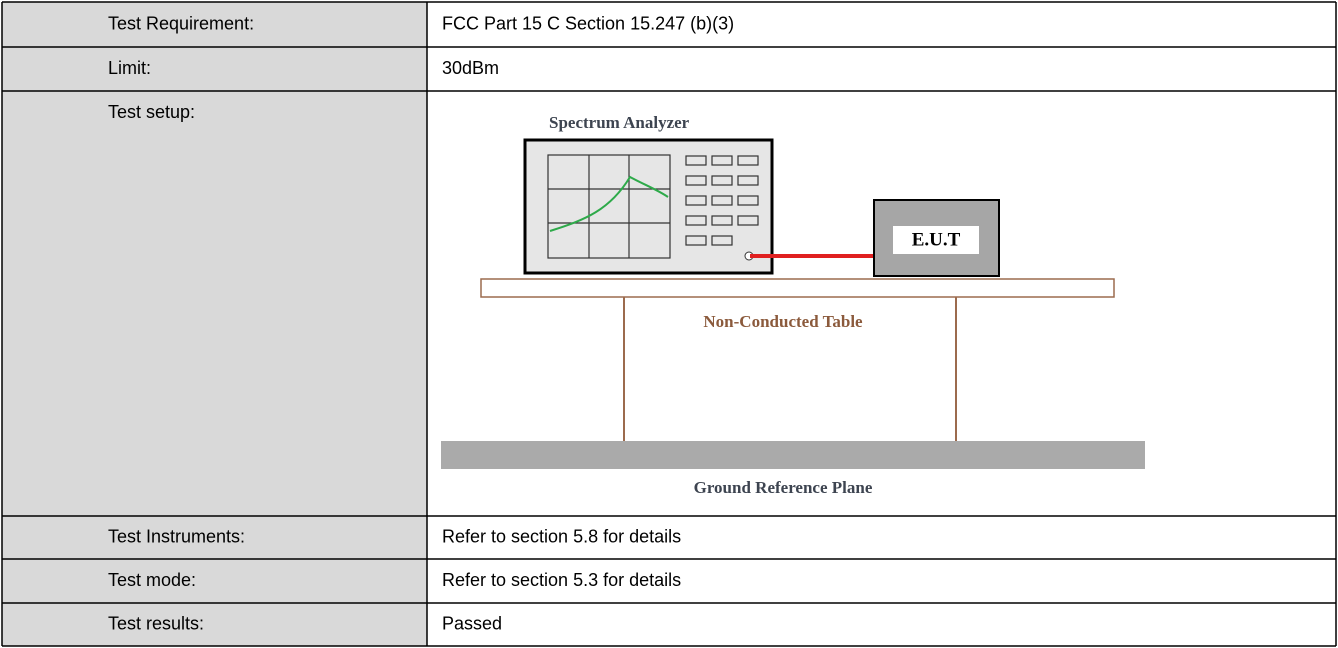 The image size is (1338, 648). Describe the element at coordinates (797, 288) in the screenshot. I see `table-top` at that location.